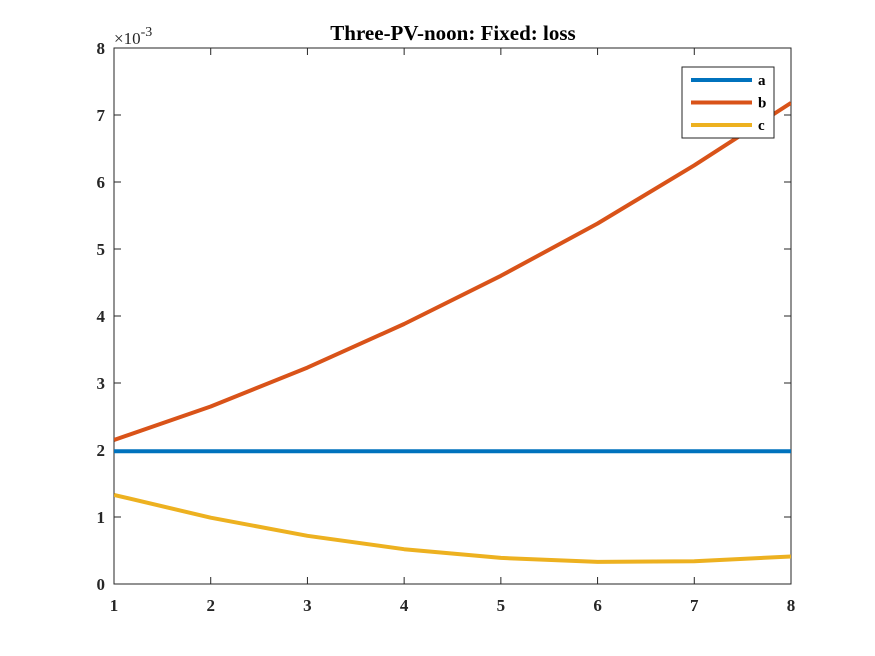  Describe the element at coordinates (101, 584) in the screenshot. I see `y-tick-label: 0` at that location.